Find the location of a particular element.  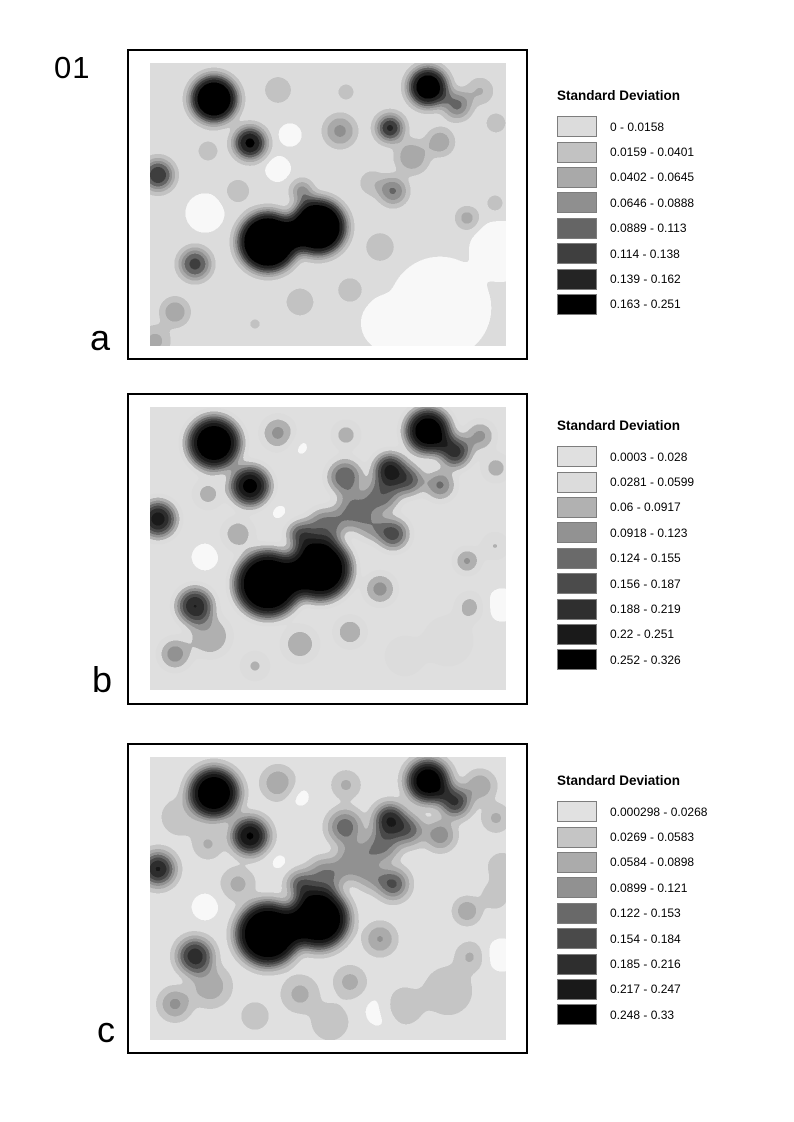

legend-range-label: 0.0269 - 0.0583 is located at coordinates (652, 837).